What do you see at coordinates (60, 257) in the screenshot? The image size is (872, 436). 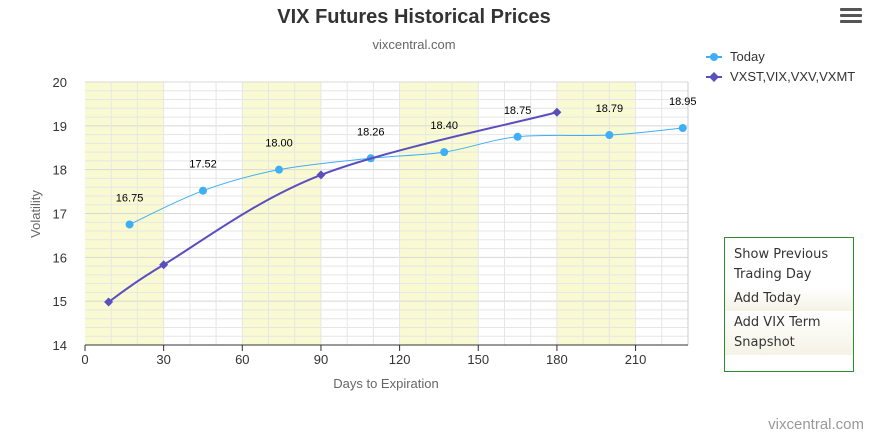 I see `y-tick-label: 16` at bounding box center [60, 257].